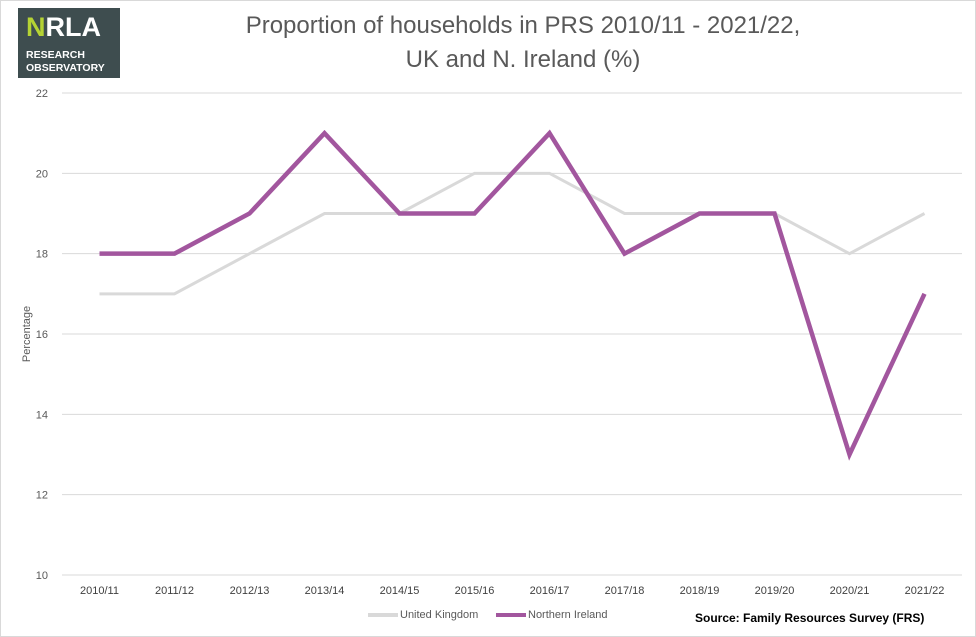 The height and width of the screenshot is (637, 976). I want to click on legend-item-ni: Northern Ireland, so click(552, 615).